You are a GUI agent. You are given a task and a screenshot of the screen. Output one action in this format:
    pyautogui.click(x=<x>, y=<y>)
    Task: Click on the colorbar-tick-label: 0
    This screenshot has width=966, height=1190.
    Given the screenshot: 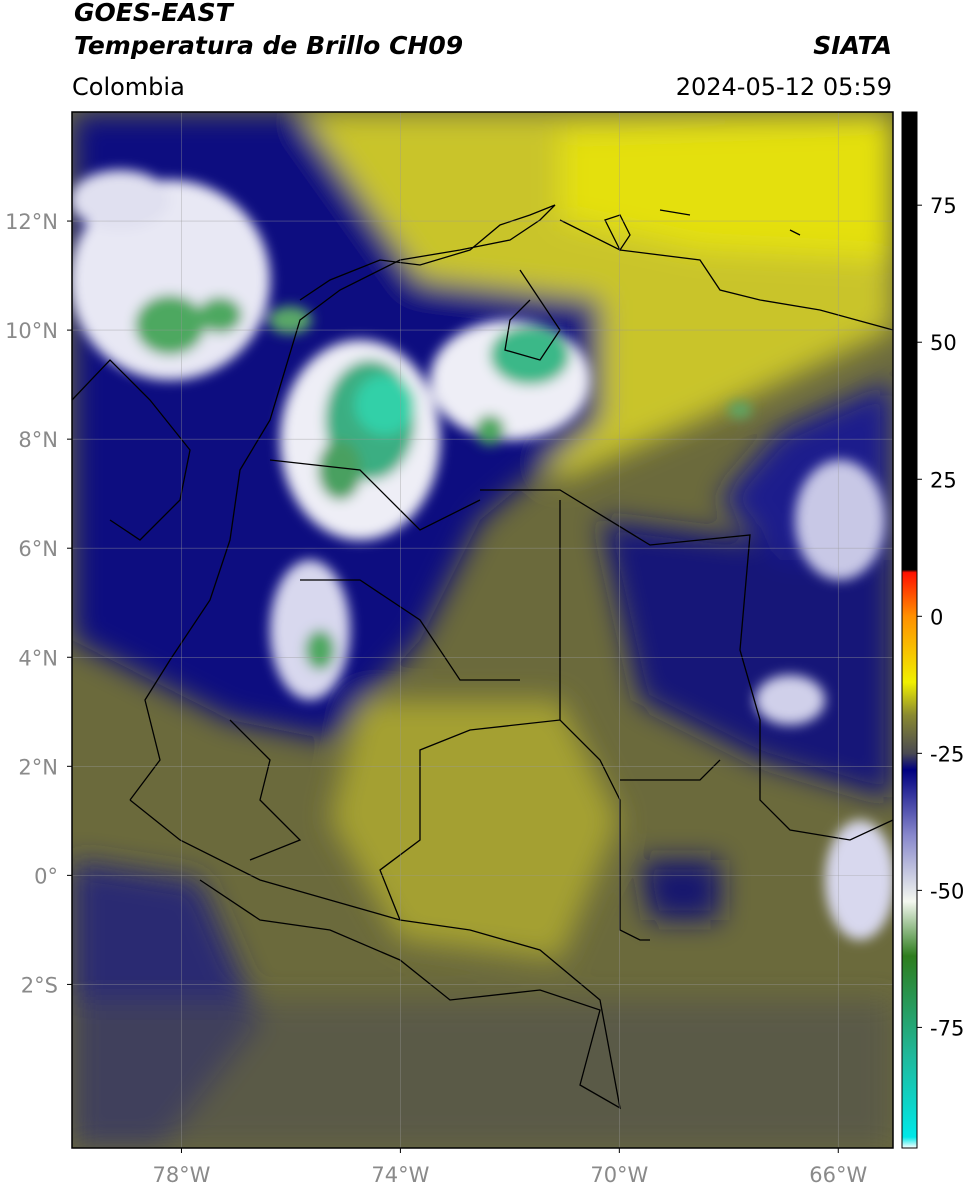 What is the action you would take?
    pyautogui.click(x=936, y=617)
    